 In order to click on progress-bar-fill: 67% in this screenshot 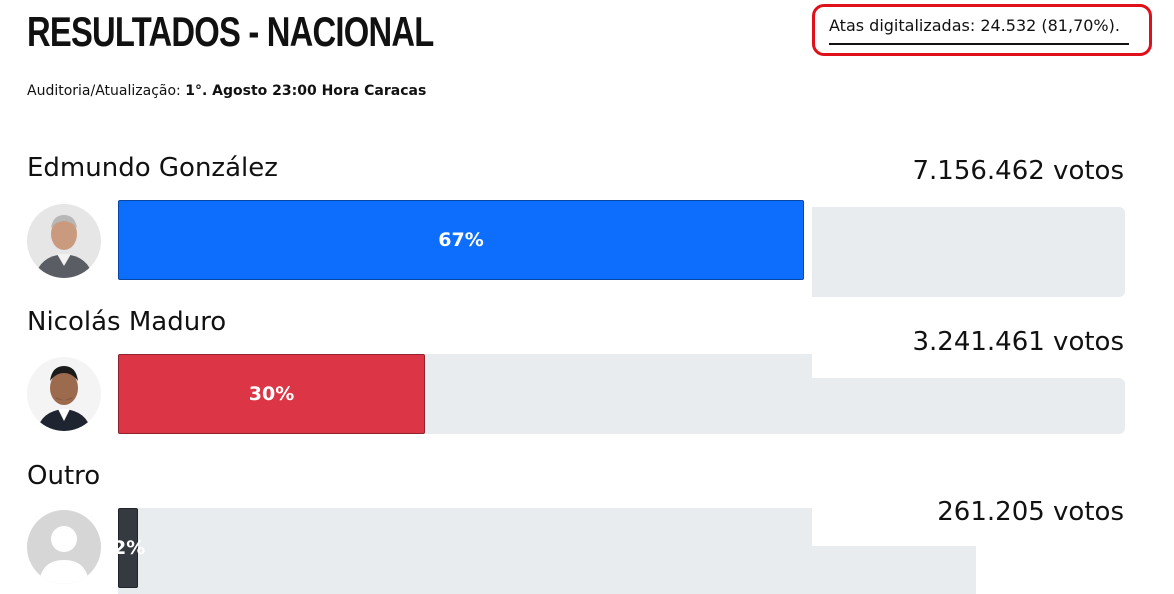, I will do `click(461, 240)`.